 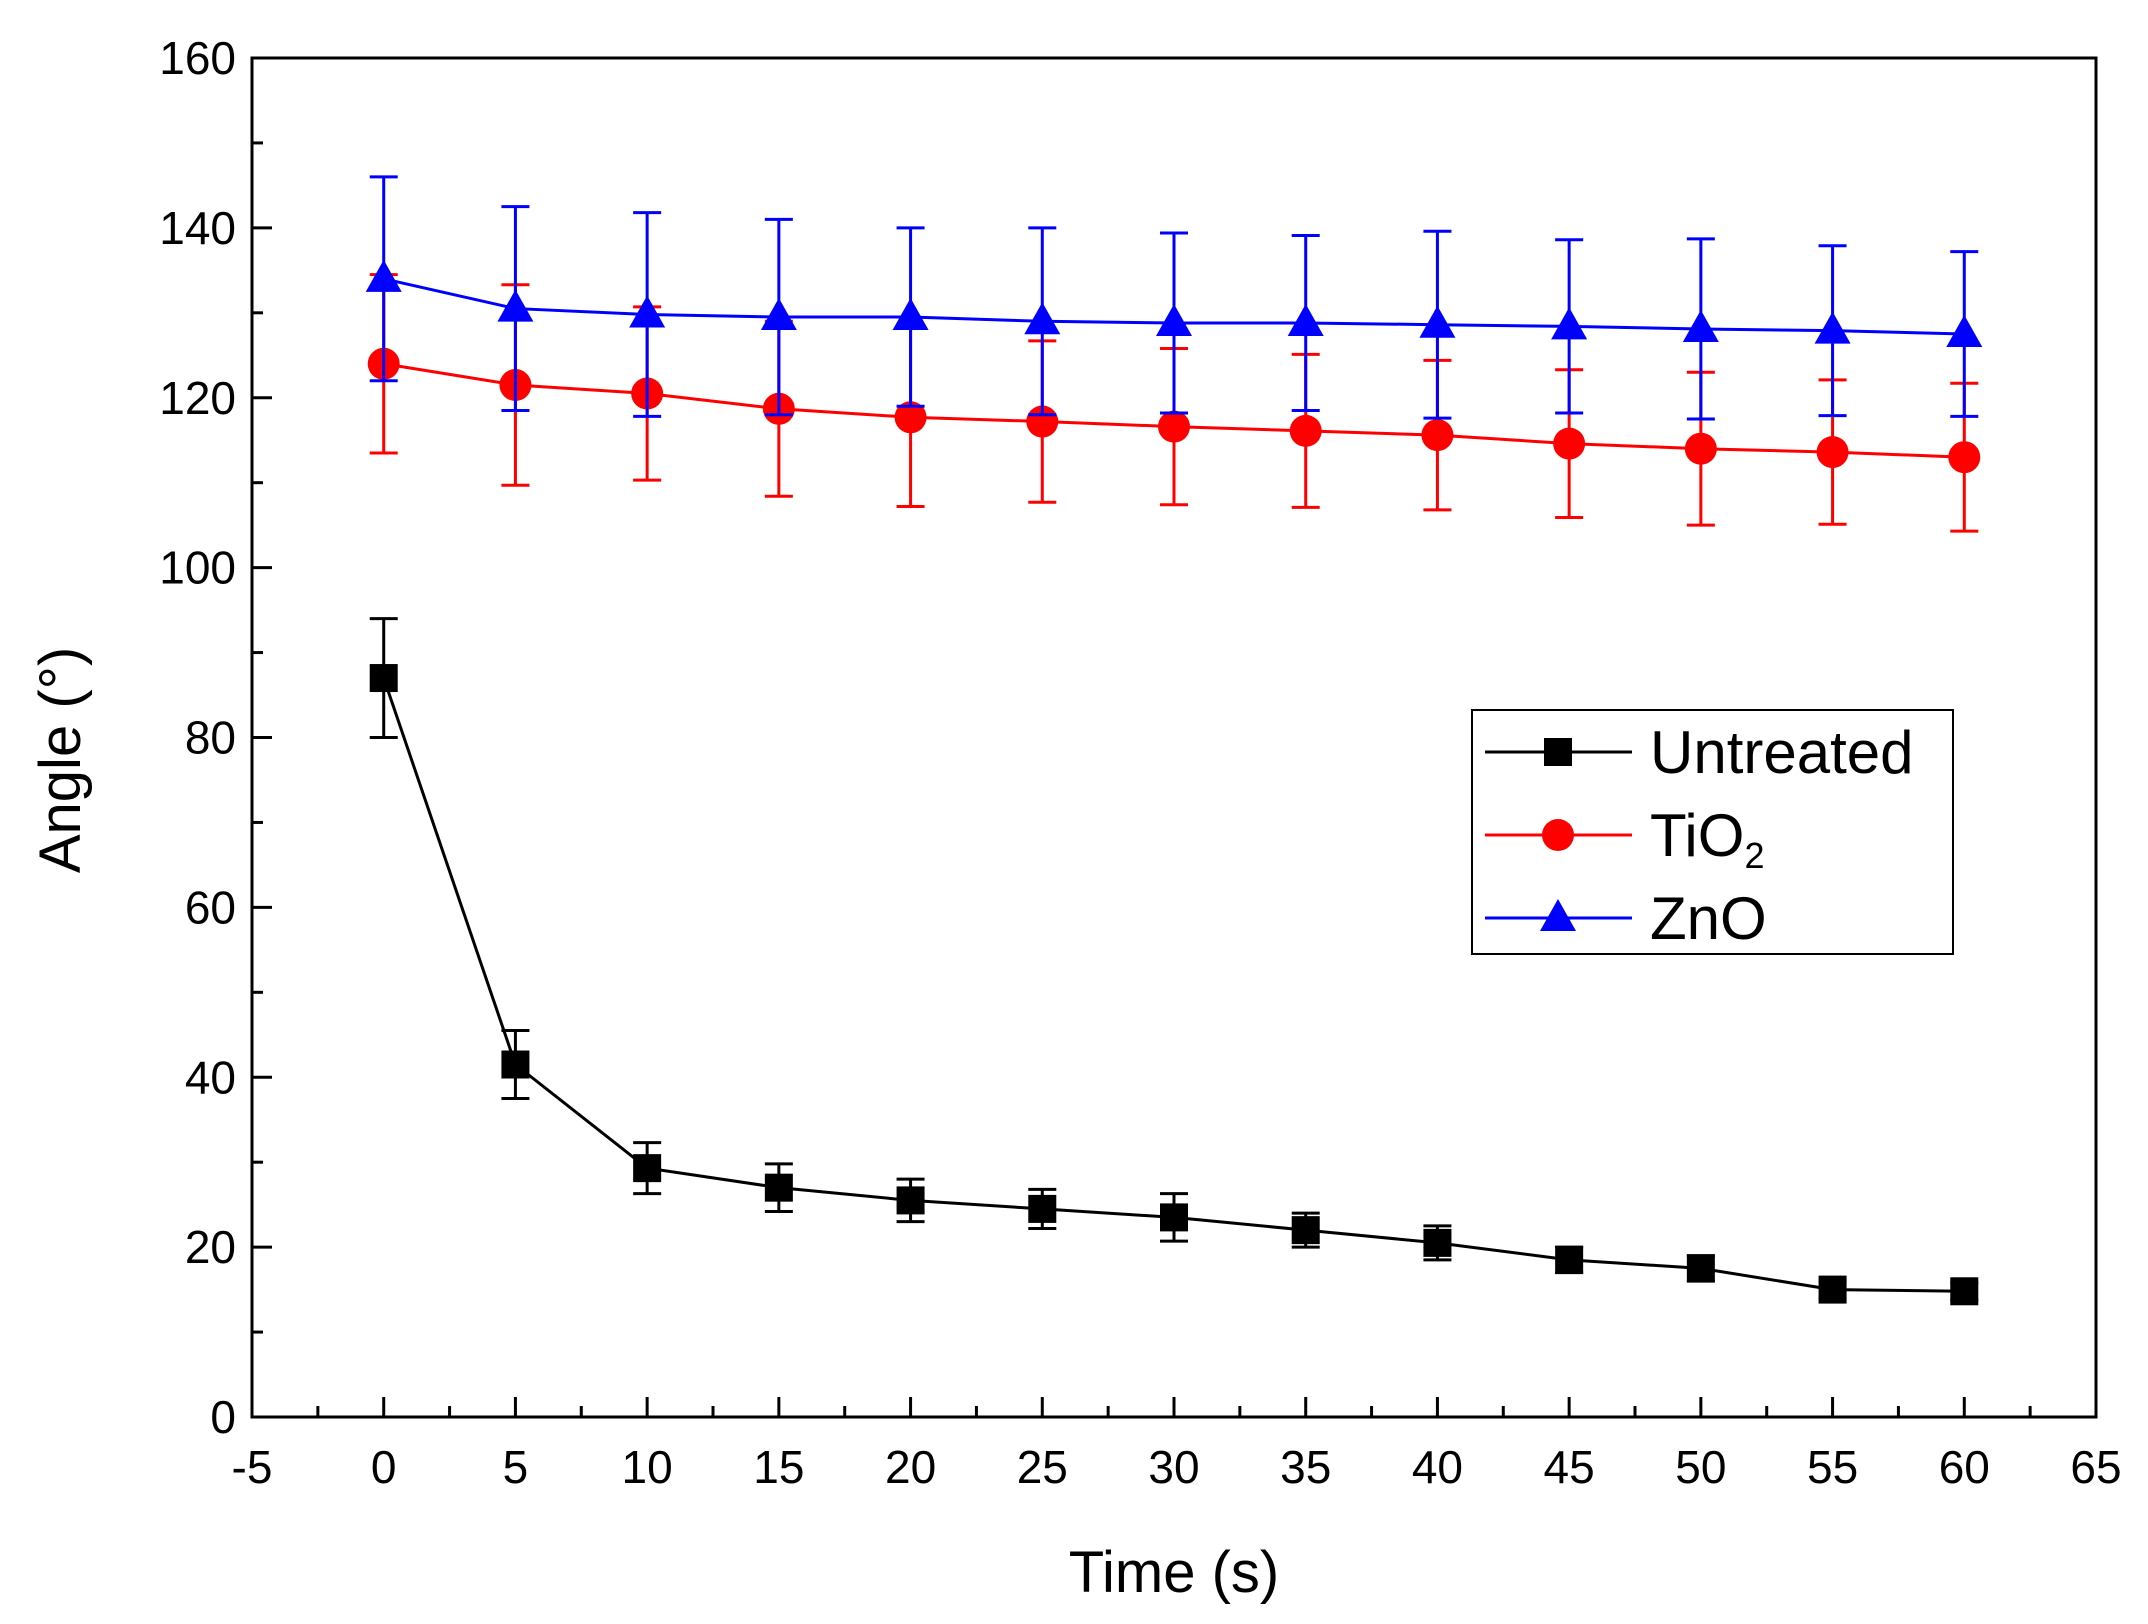 What do you see at coordinates (210, 738) in the screenshot?
I see `y-tick-label: 80` at bounding box center [210, 738].